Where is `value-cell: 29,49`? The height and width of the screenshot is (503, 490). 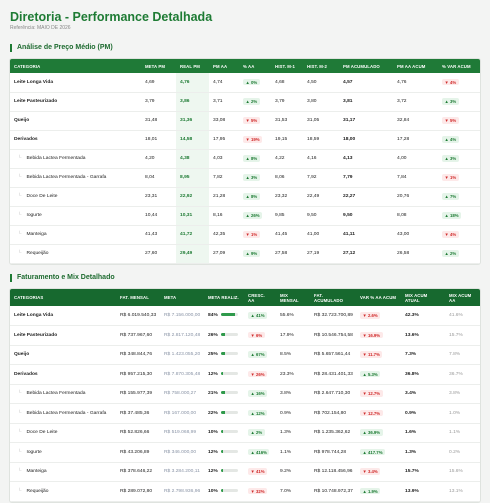 value-cell: 29,49 is located at coordinates (192, 254).